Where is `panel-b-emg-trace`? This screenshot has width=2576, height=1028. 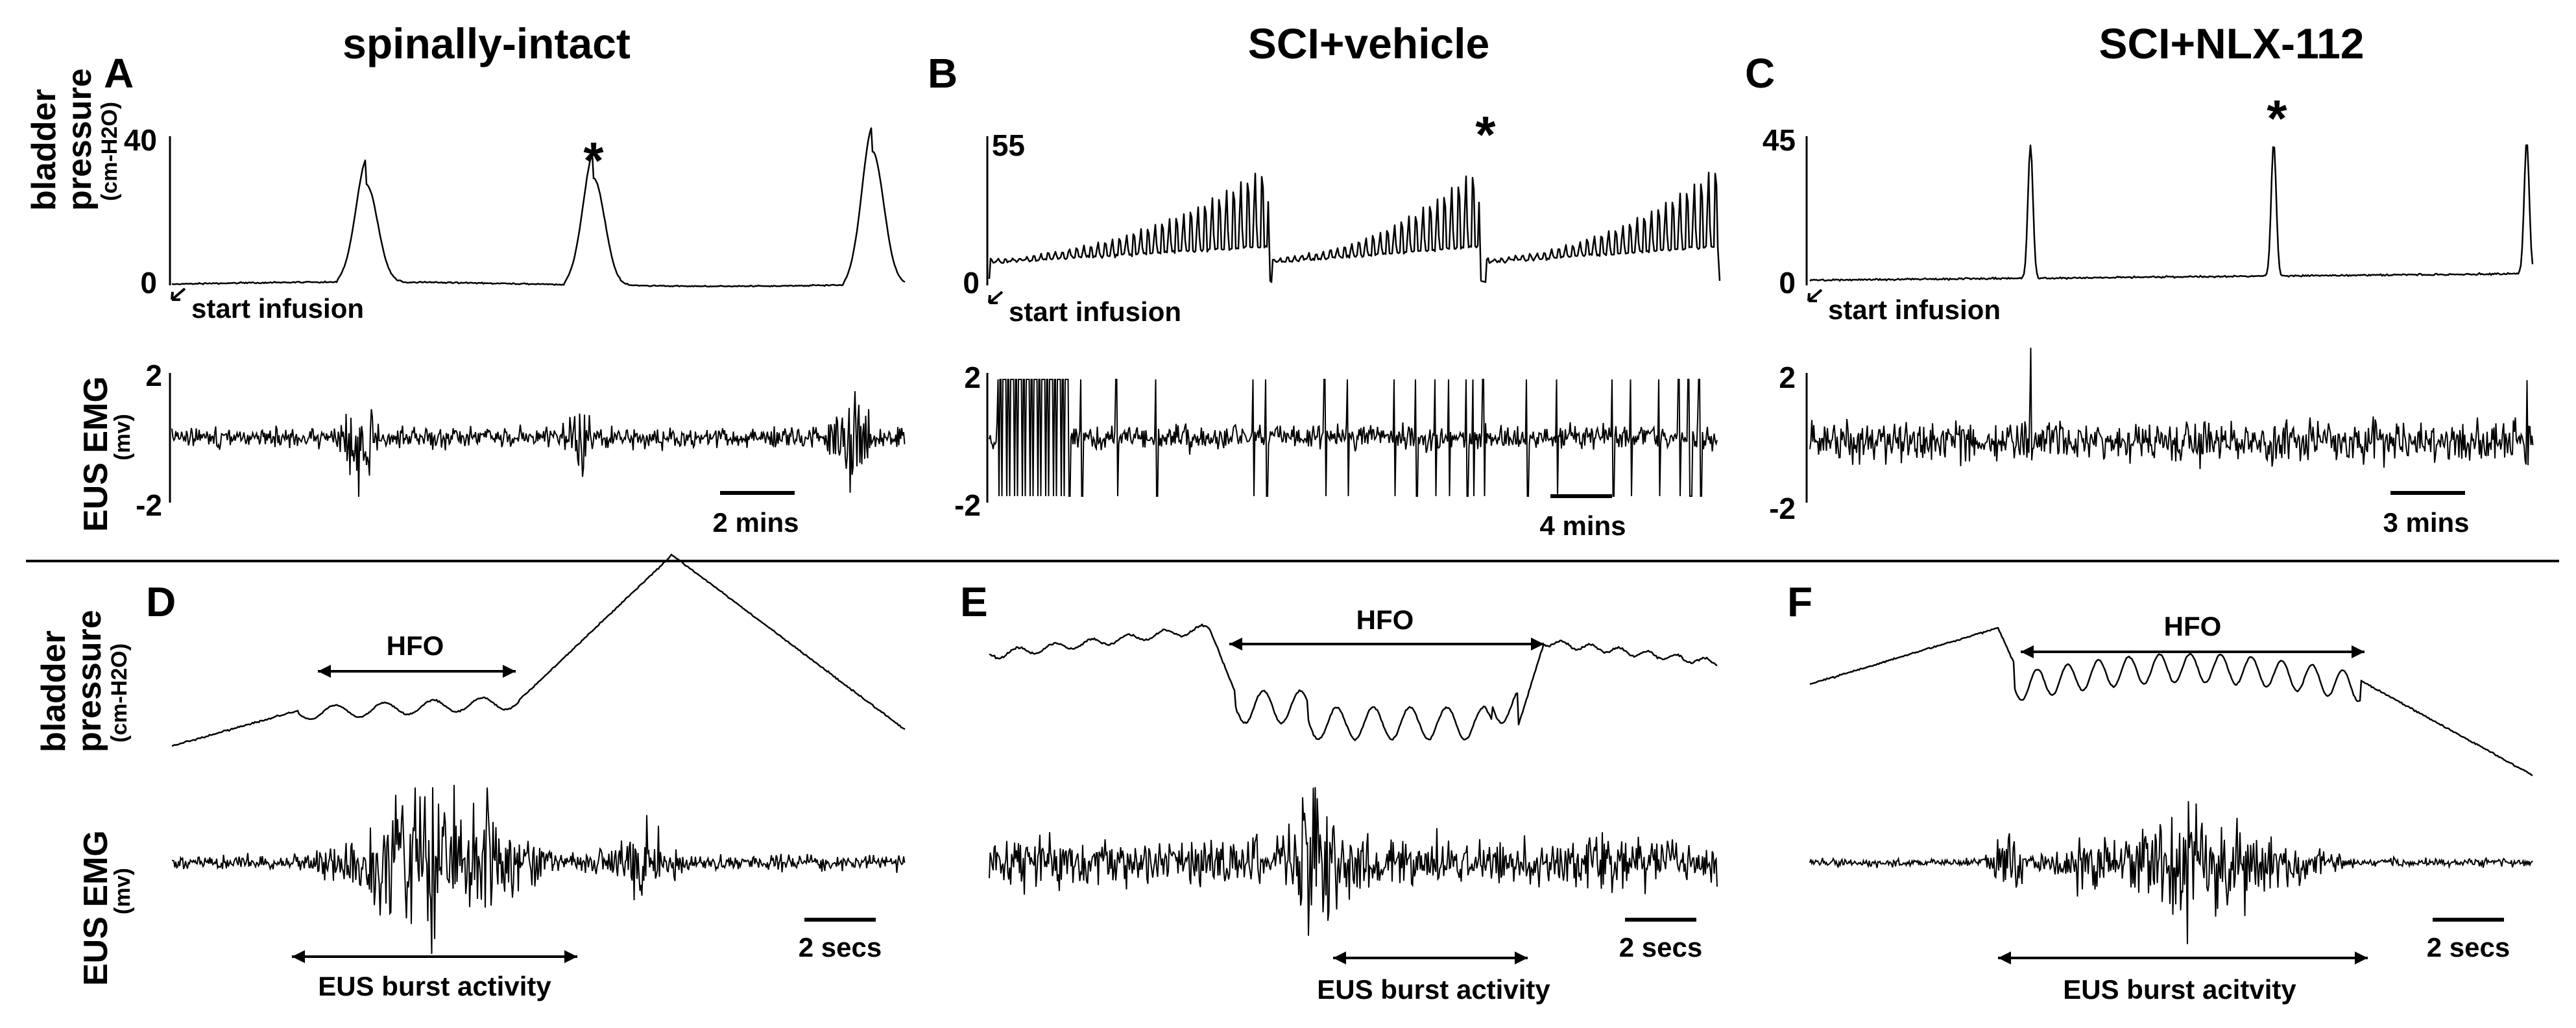 panel-b-emg-trace is located at coordinates (1353, 438).